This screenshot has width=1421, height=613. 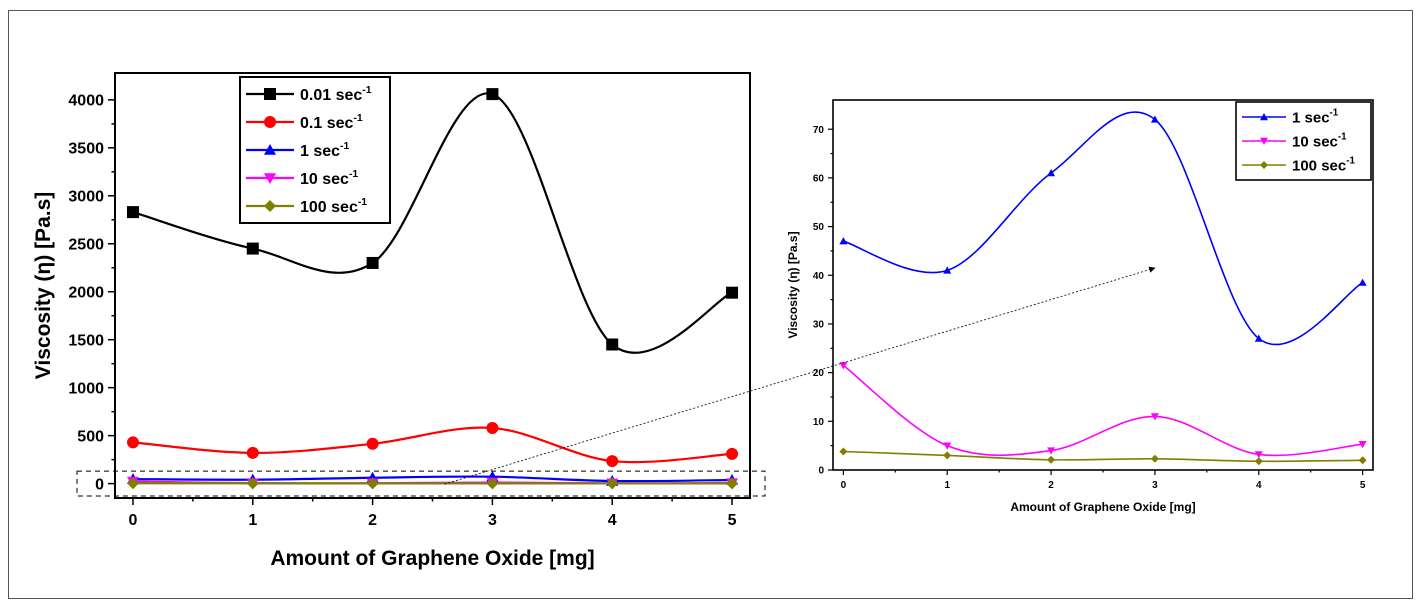 What do you see at coordinates (819, 178) in the screenshot?
I see `y-tick-label: 60` at bounding box center [819, 178].